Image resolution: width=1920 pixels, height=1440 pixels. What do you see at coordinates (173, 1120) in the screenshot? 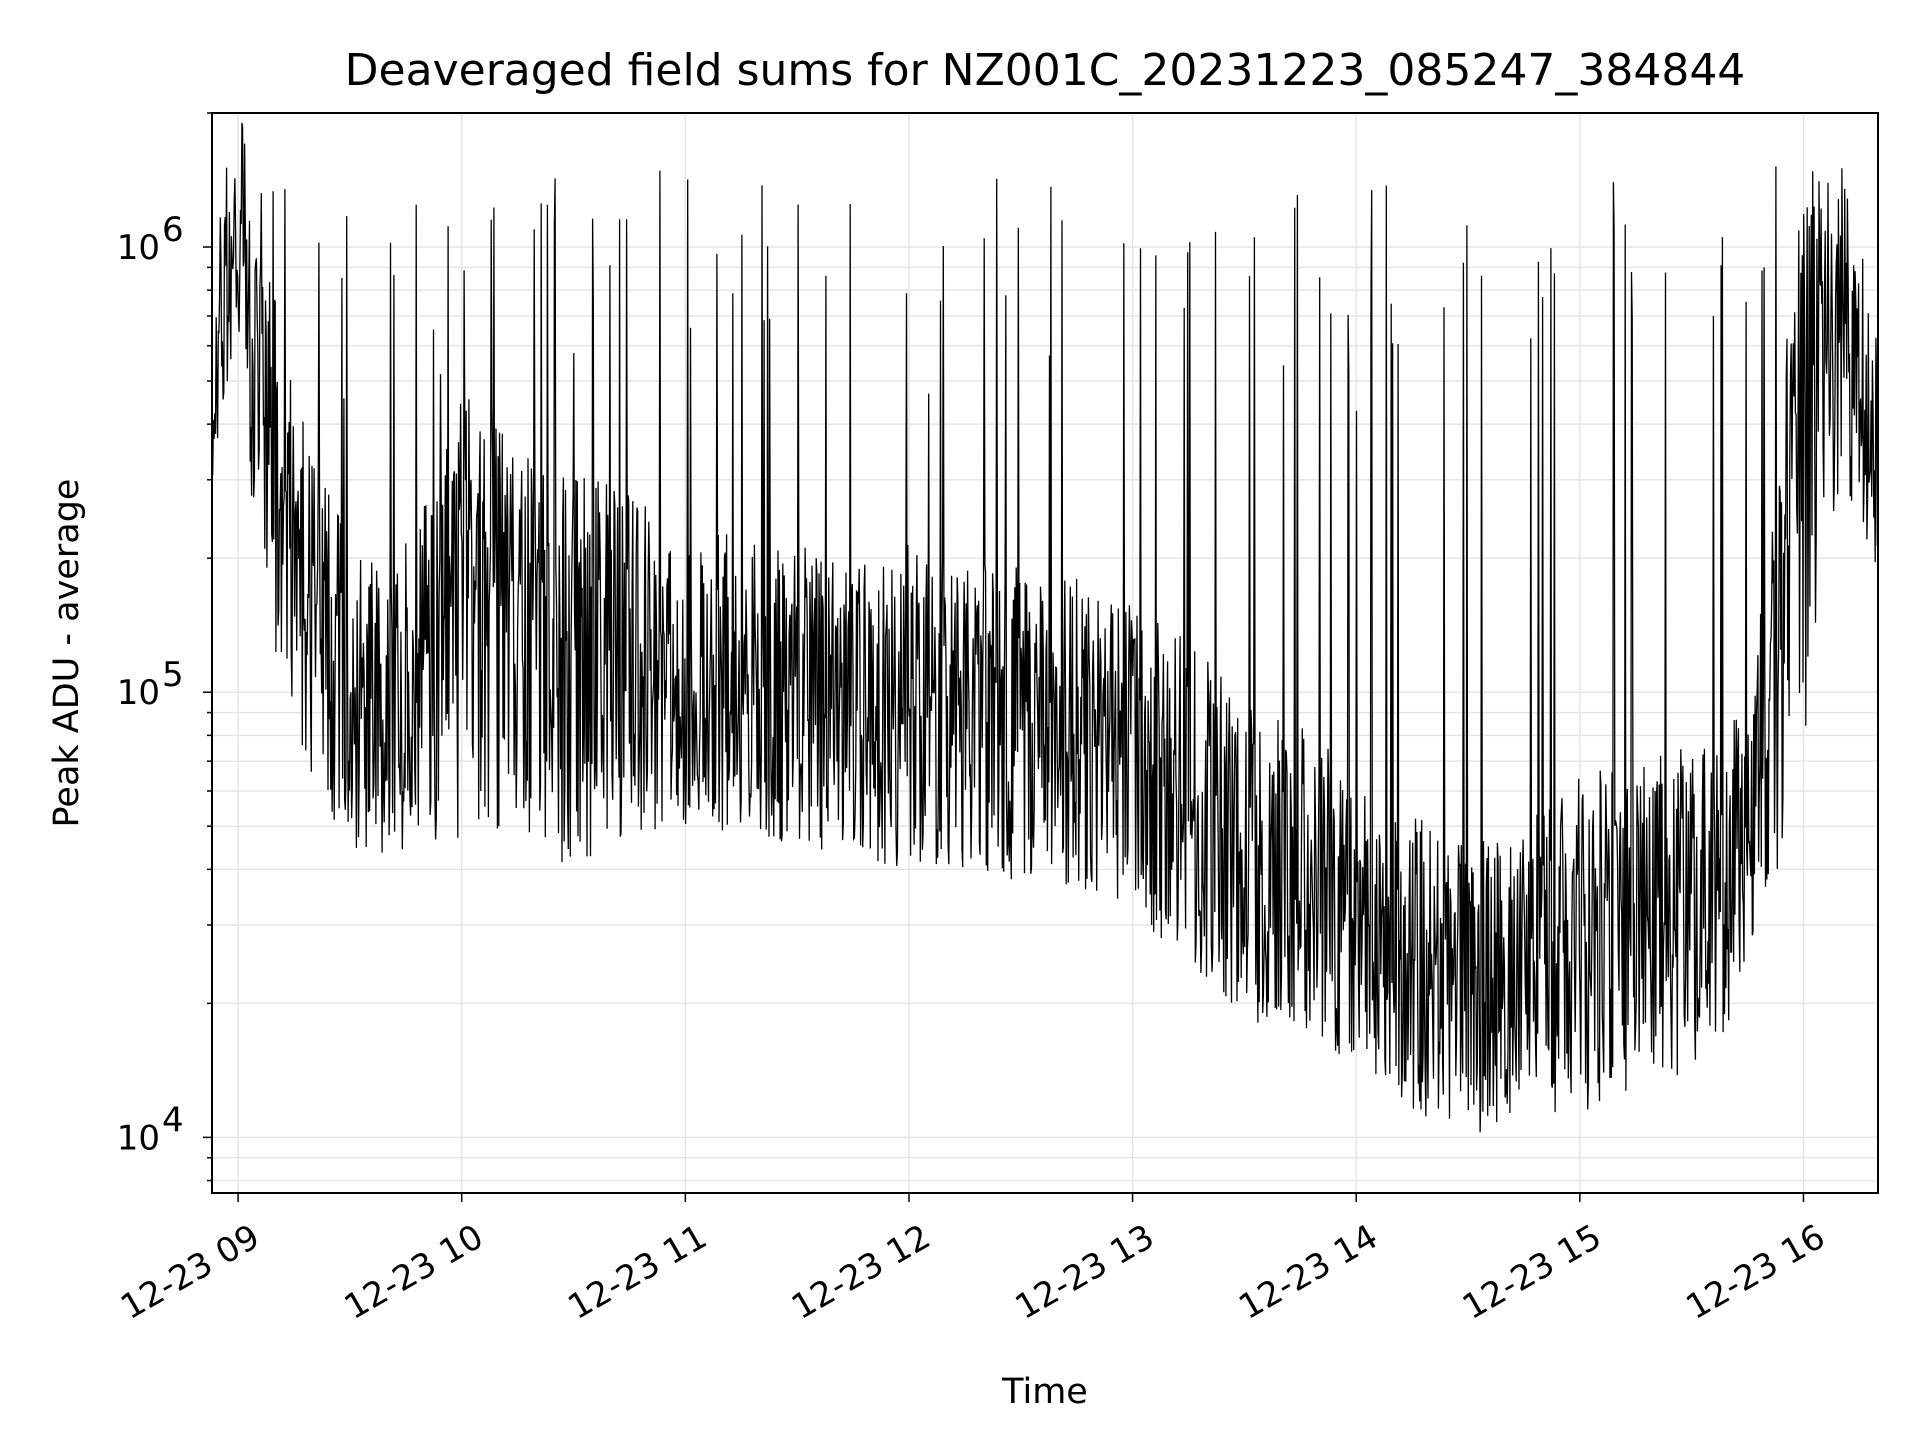
I see `y-tick-exponent: 4` at bounding box center [173, 1120].